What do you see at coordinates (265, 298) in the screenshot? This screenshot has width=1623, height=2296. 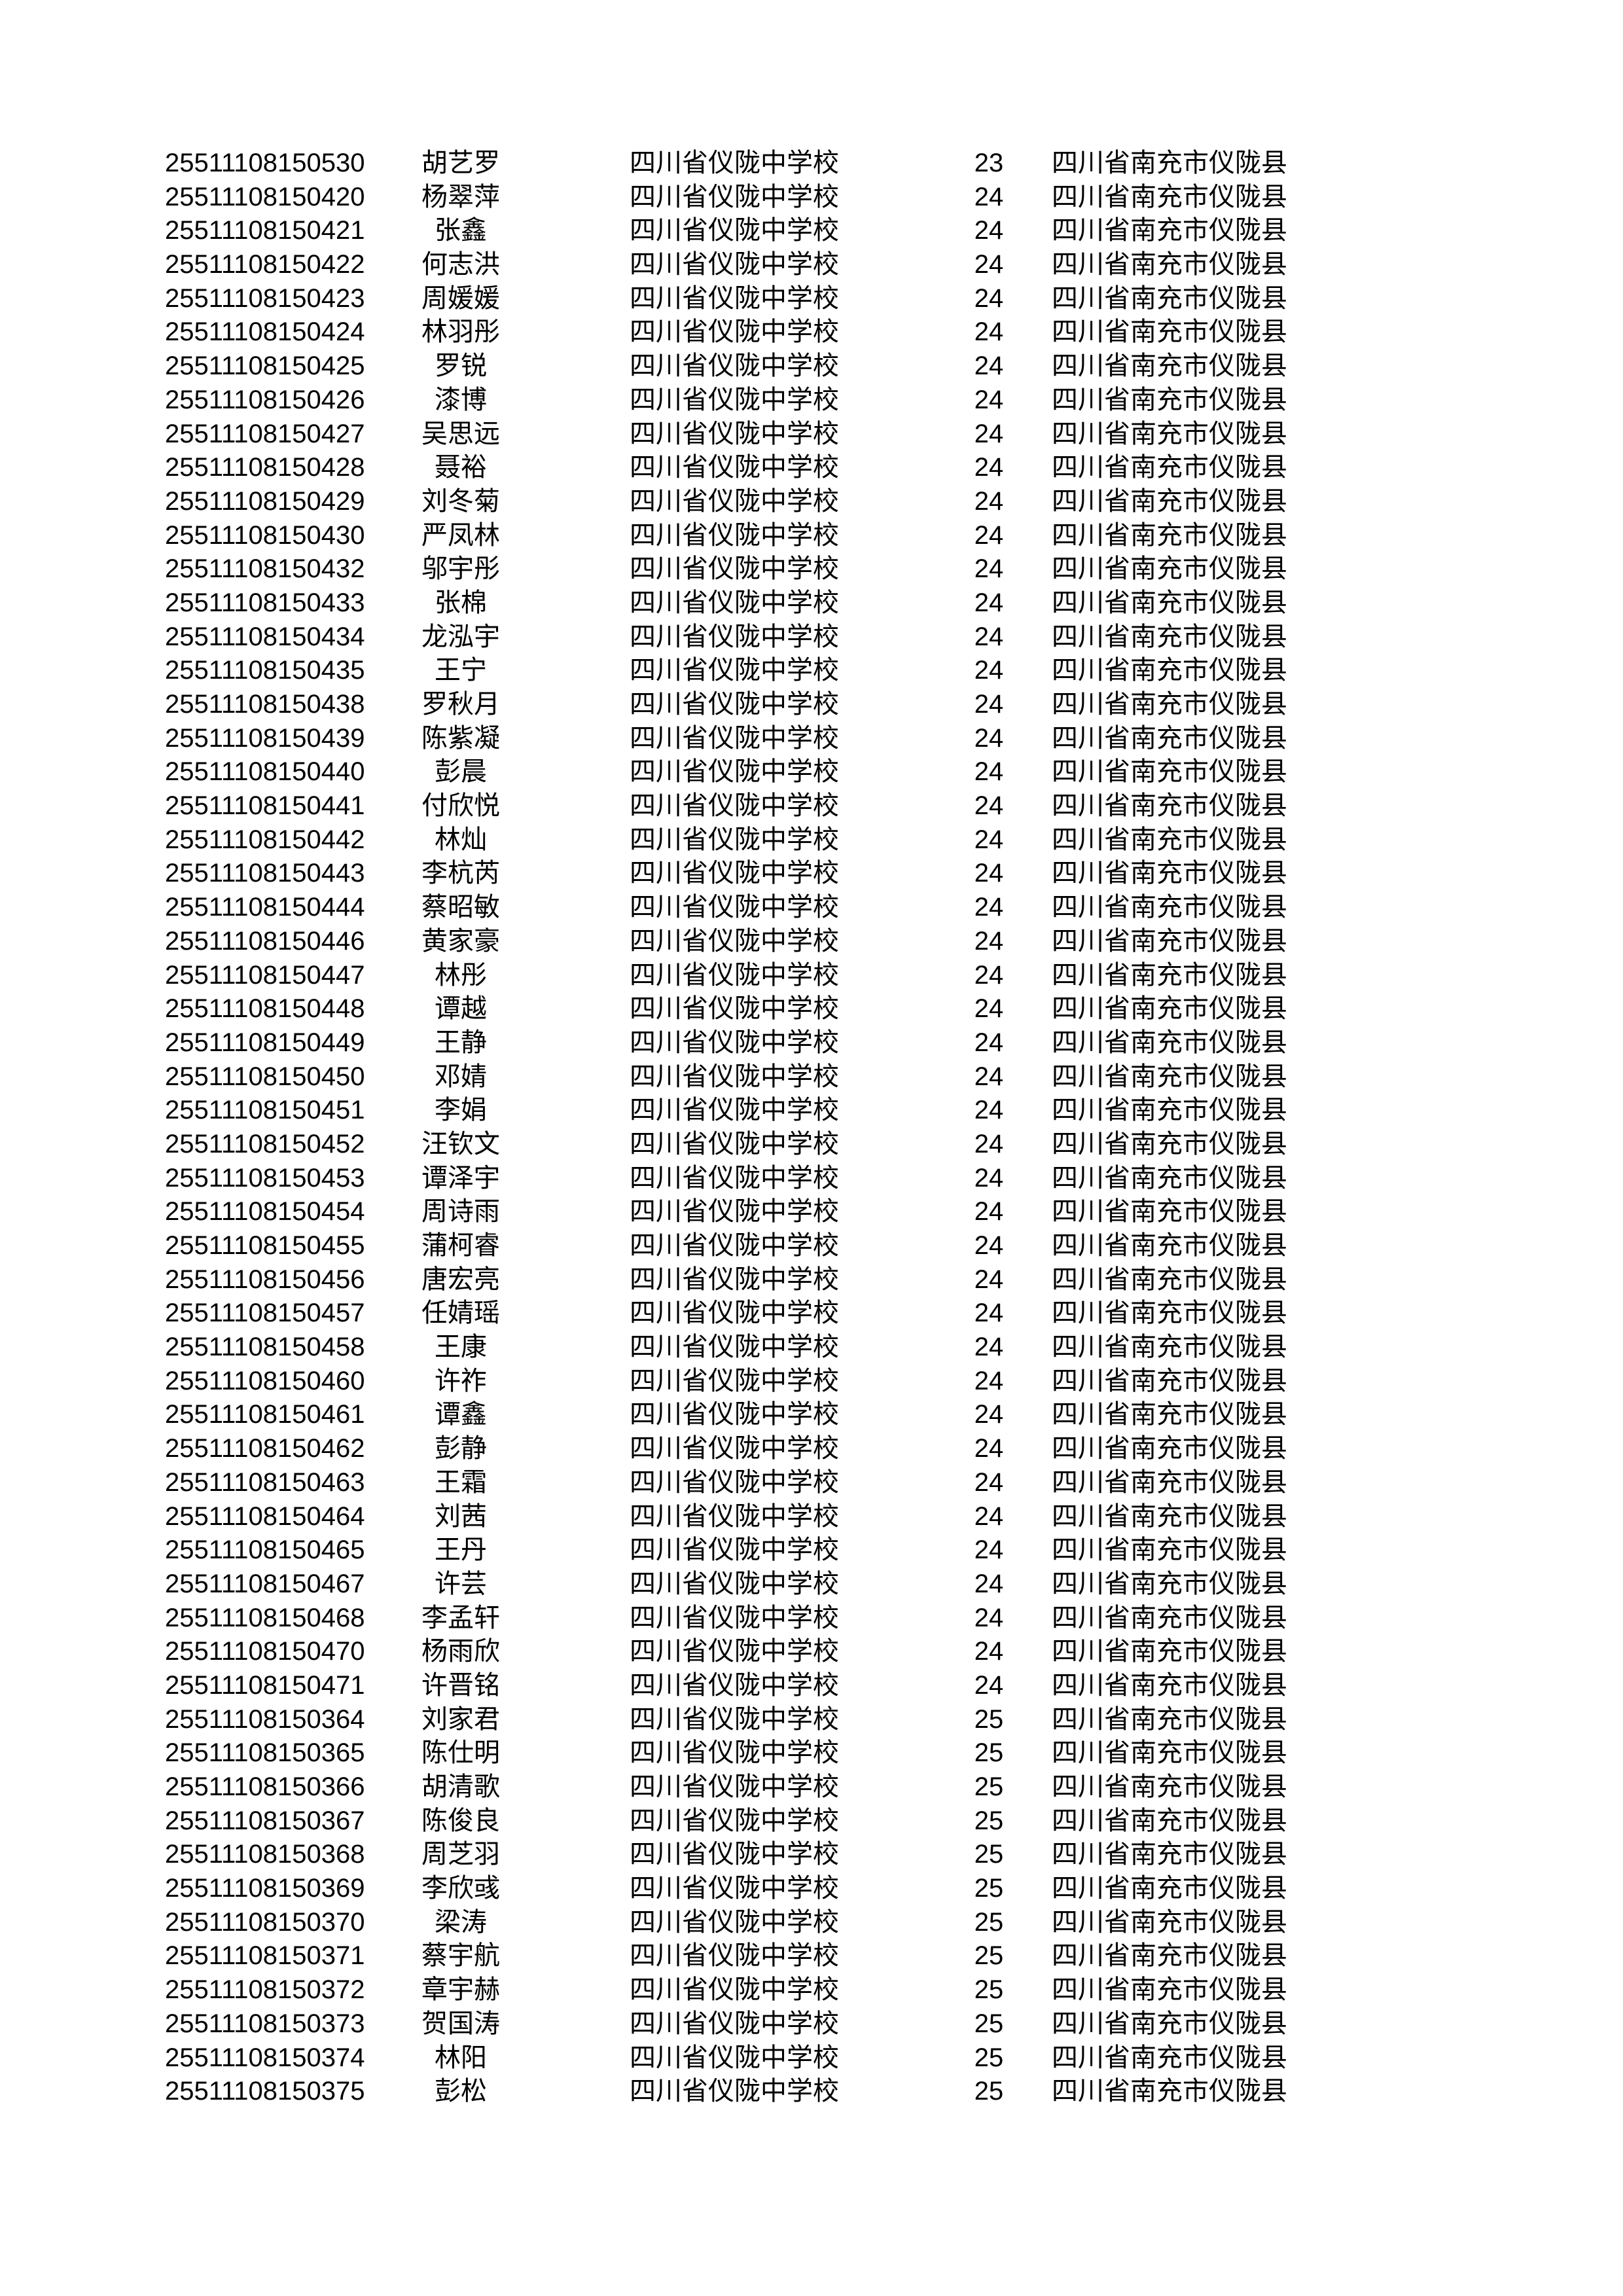 I see `exam-id-cell: 25511108150423` at bounding box center [265, 298].